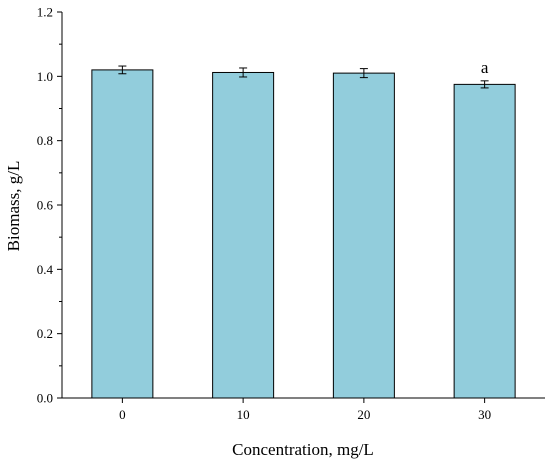 This screenshot has width=550, height=462. Describe the element at coordinates (484, 414) in the screenshot. I see `x-tick-label: 30` at that location.